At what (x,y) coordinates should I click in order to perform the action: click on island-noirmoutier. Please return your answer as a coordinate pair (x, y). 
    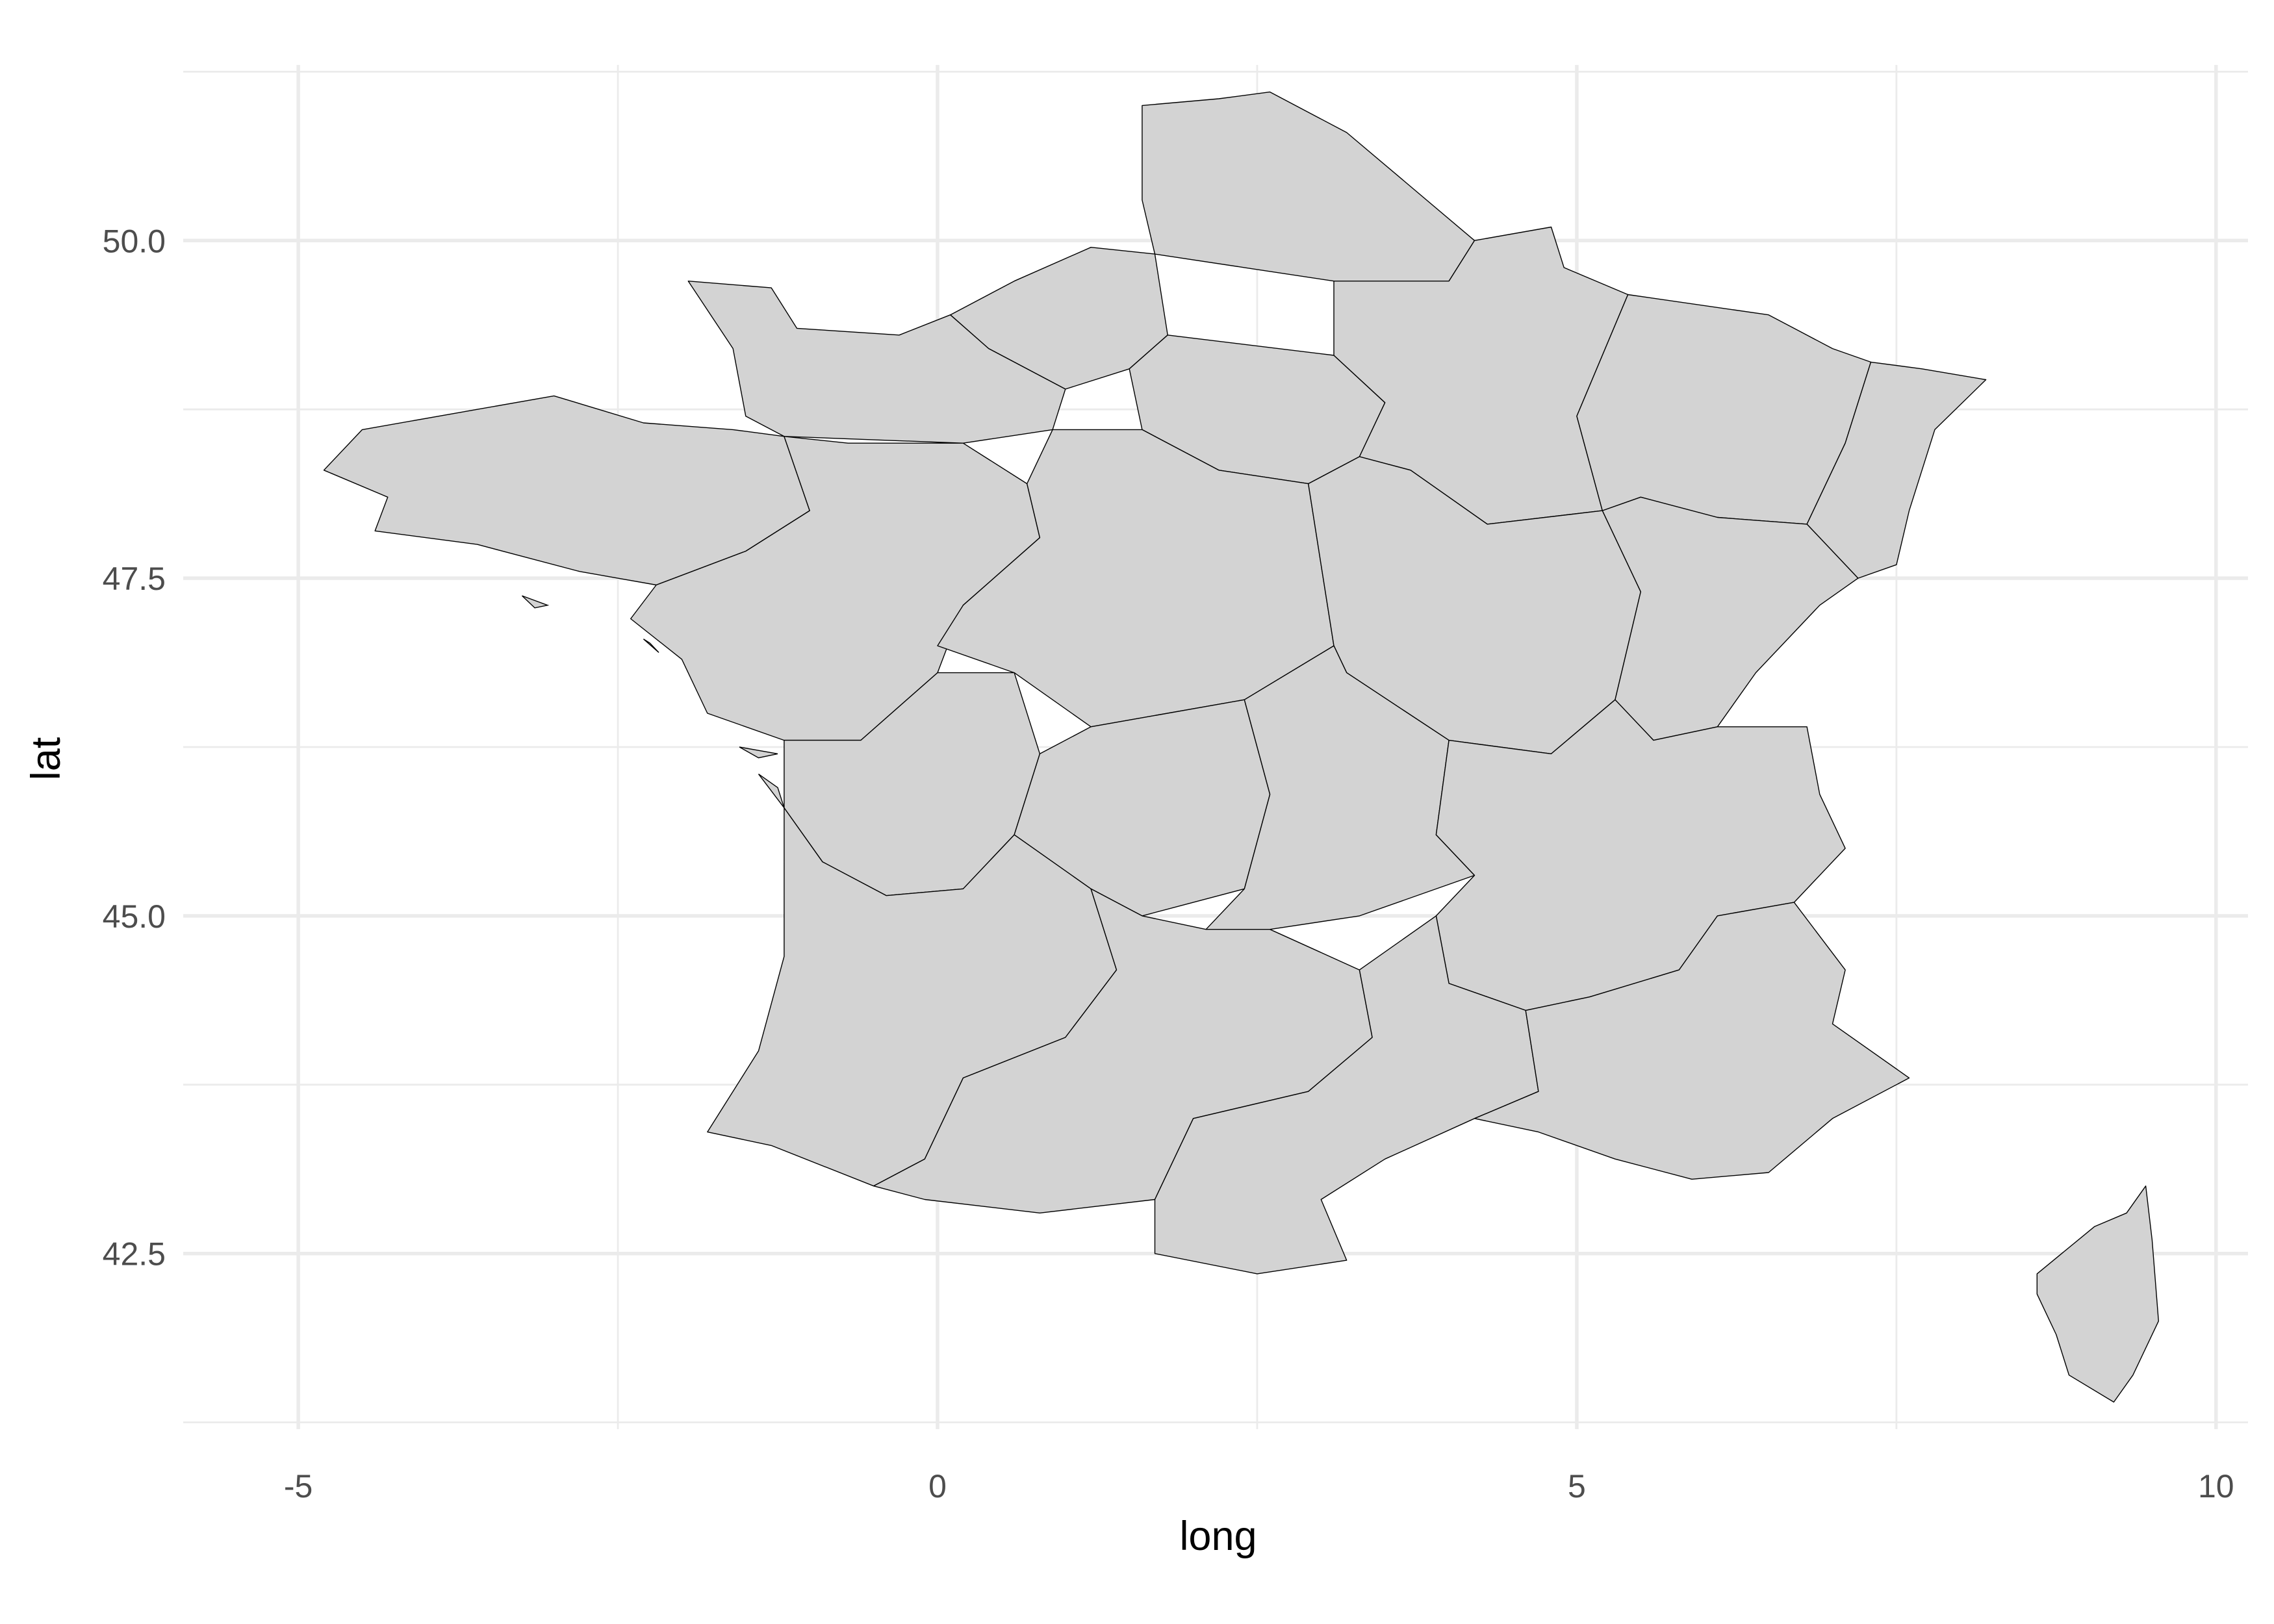
    Looking at the image, I should click on (651, 646).